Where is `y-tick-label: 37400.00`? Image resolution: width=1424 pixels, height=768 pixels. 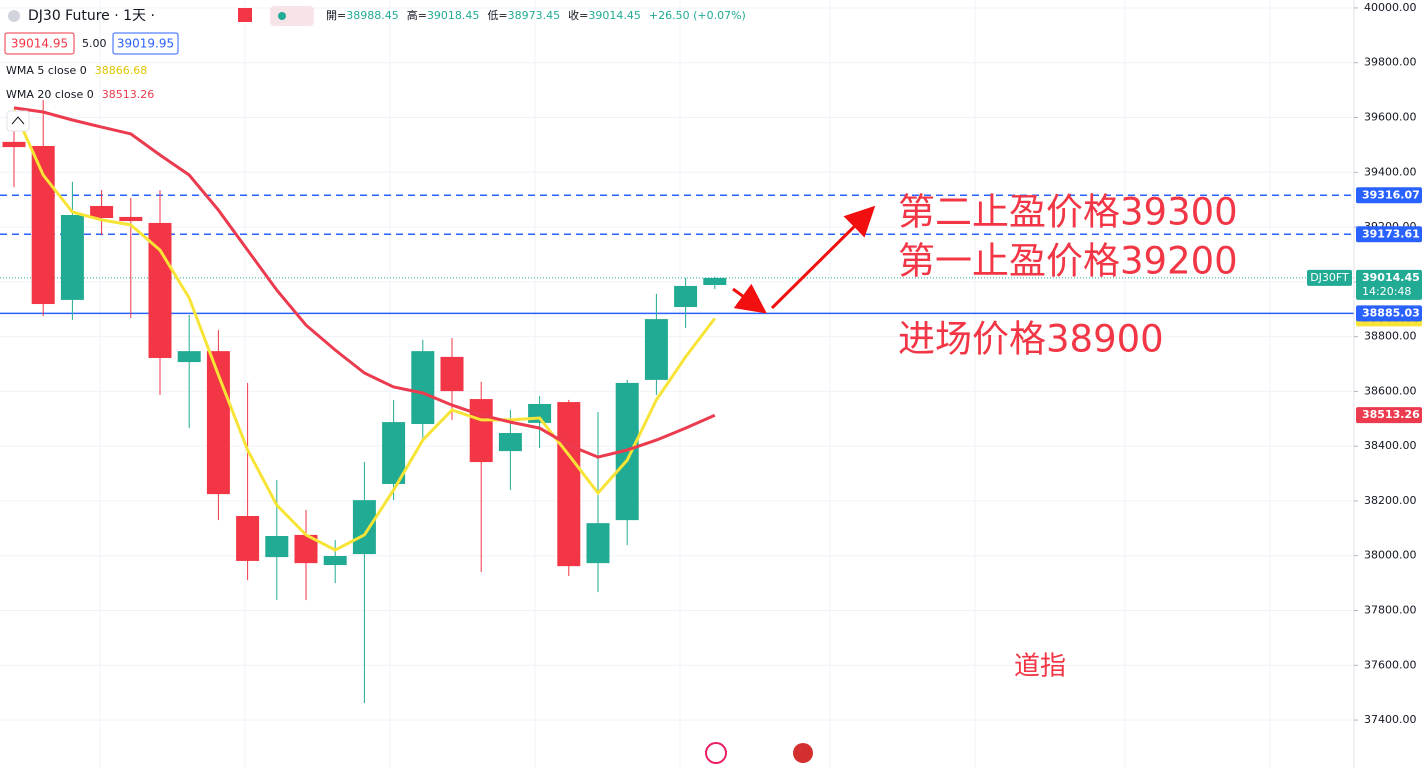 y-tick-label: 37400.00 is located at coordinates (1390, 719).